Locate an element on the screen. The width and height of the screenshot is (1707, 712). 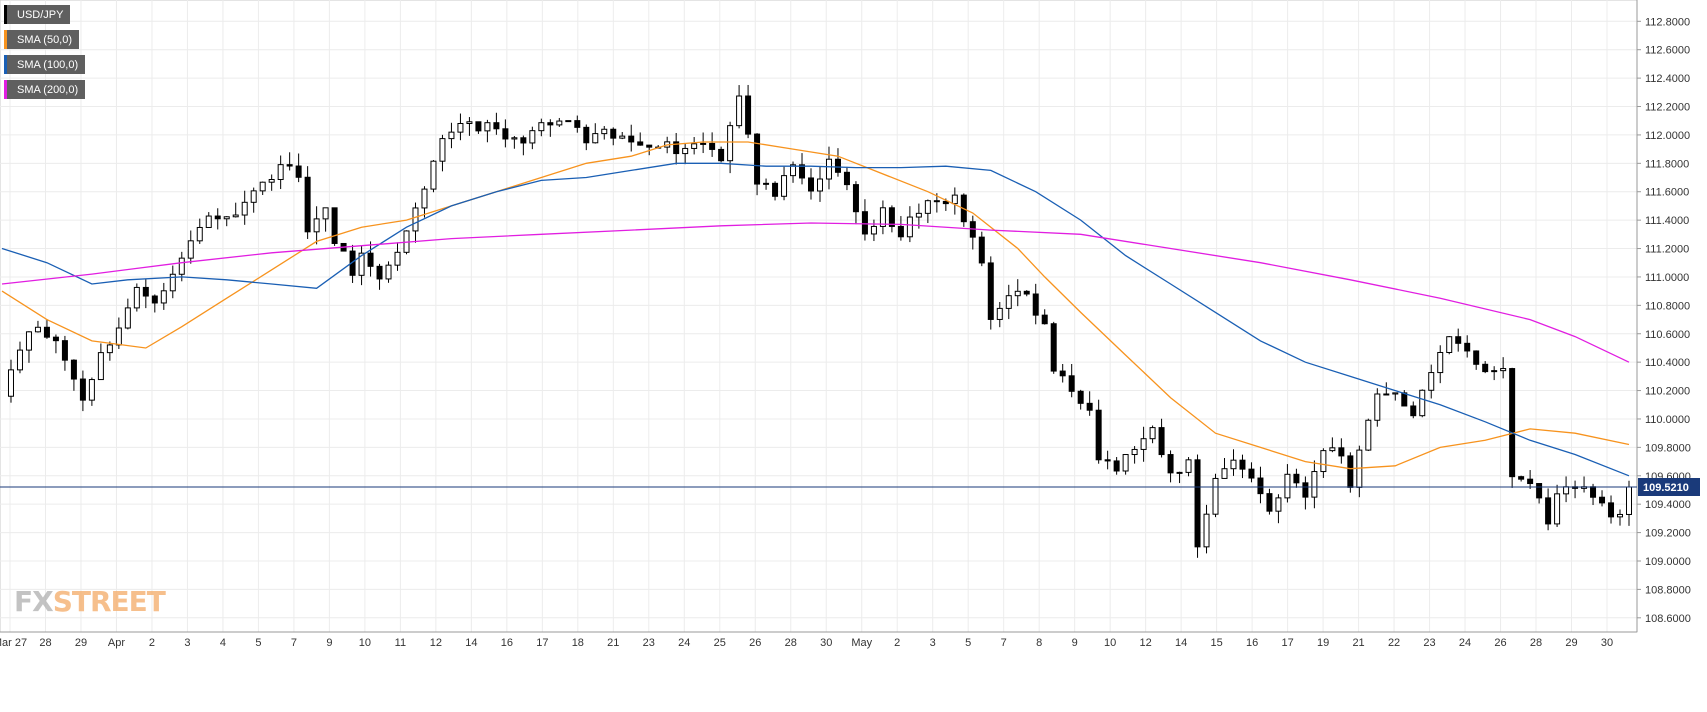
x-tick-label: 14 is located at coordinates (1181, 643).